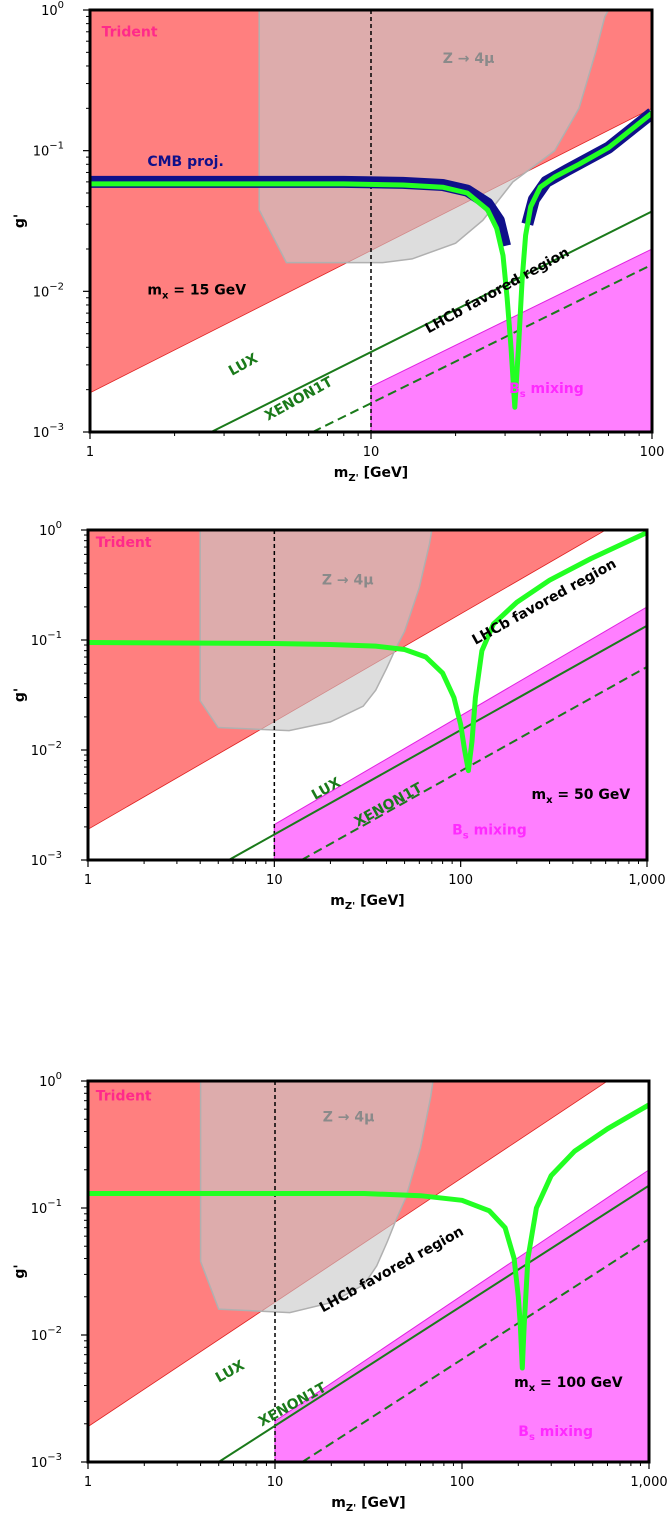 The height and width of the screenshot is (1537, 670). What do you see at coordinates (196, 291) in the screenshot?
I see `mx-label: mx = 15 GeV` at bounding box center [196, 291].